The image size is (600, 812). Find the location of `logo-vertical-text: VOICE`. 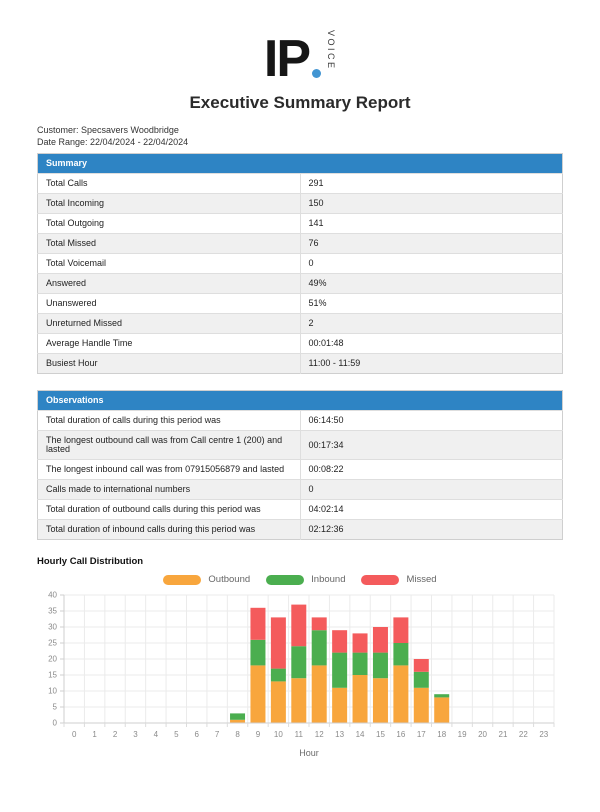

logo-vertical-text: VOICE is located at coordinates (331, 50).